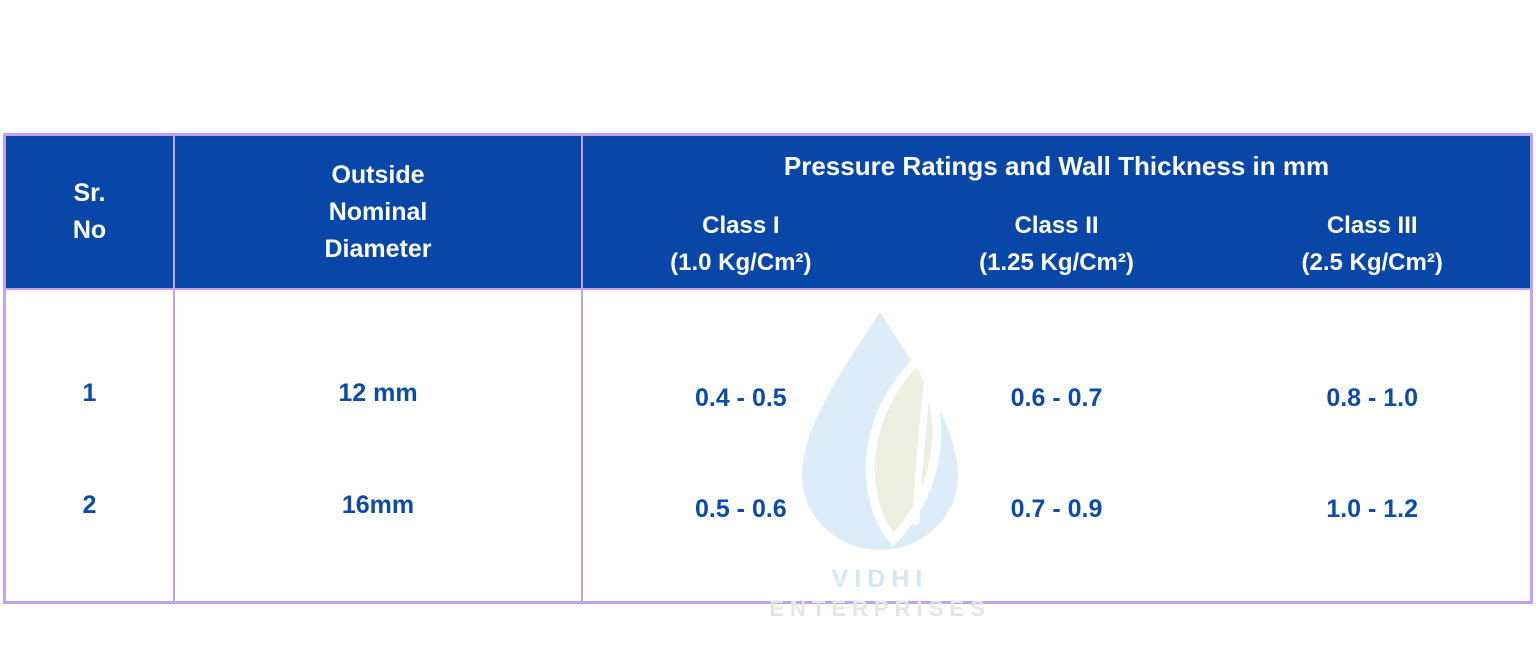 This screenshot has height=672, width=1536. What do you see at coordinates (89, 393) in the screenshot?
I see `row-1-sr: 1` at bounding box center [89, 393].